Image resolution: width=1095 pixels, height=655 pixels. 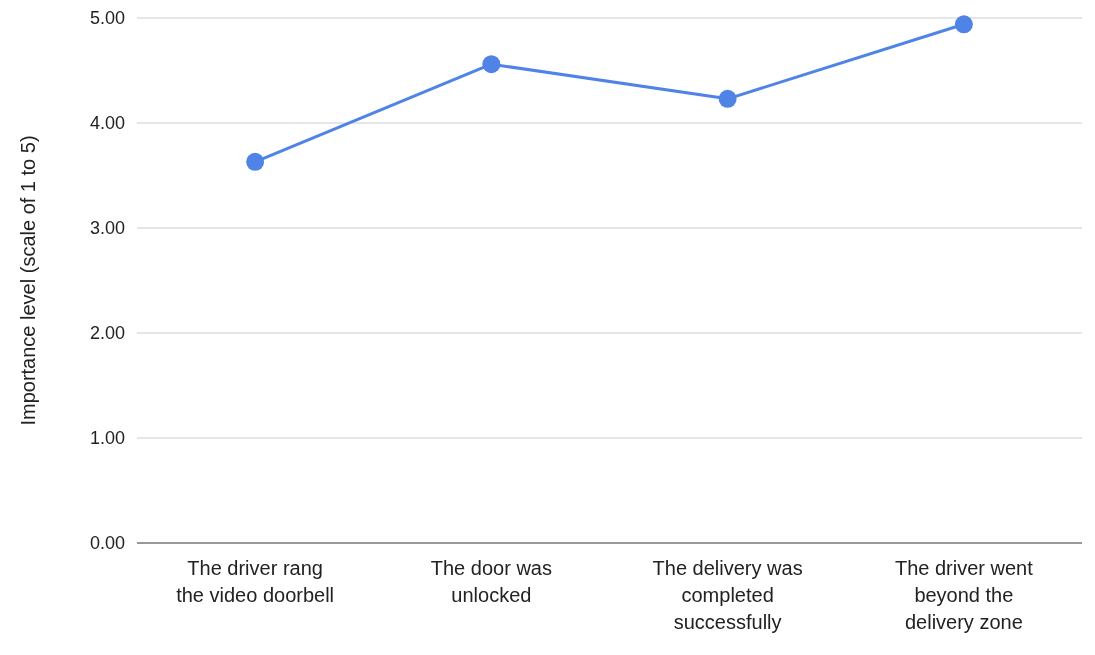 What do you see at coordinates (107, 18) in the screenshot?
I see `y-tick-label: 5.00` at bounding box center [107, 18].